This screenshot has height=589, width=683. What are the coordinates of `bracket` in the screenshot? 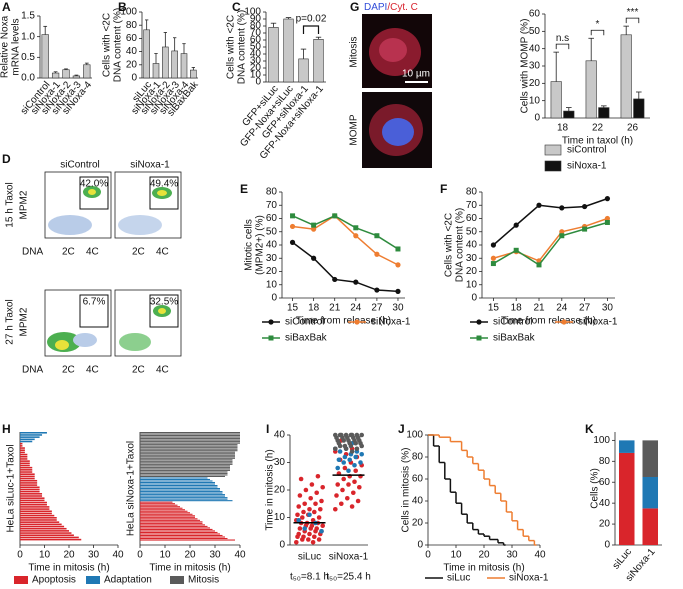 It's located at (311, 29).